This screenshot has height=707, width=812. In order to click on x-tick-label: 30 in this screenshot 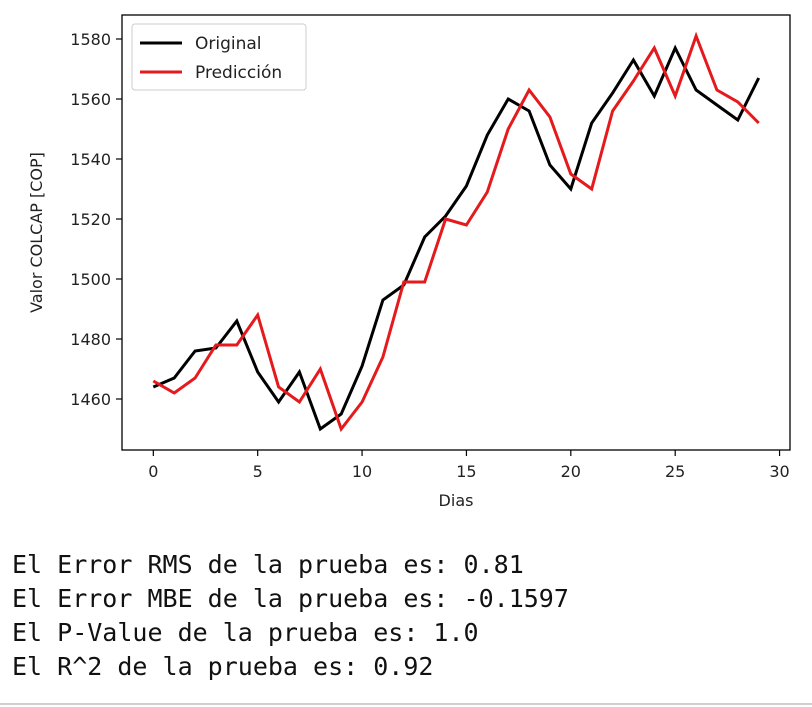, I will do `click(779, 471)`.